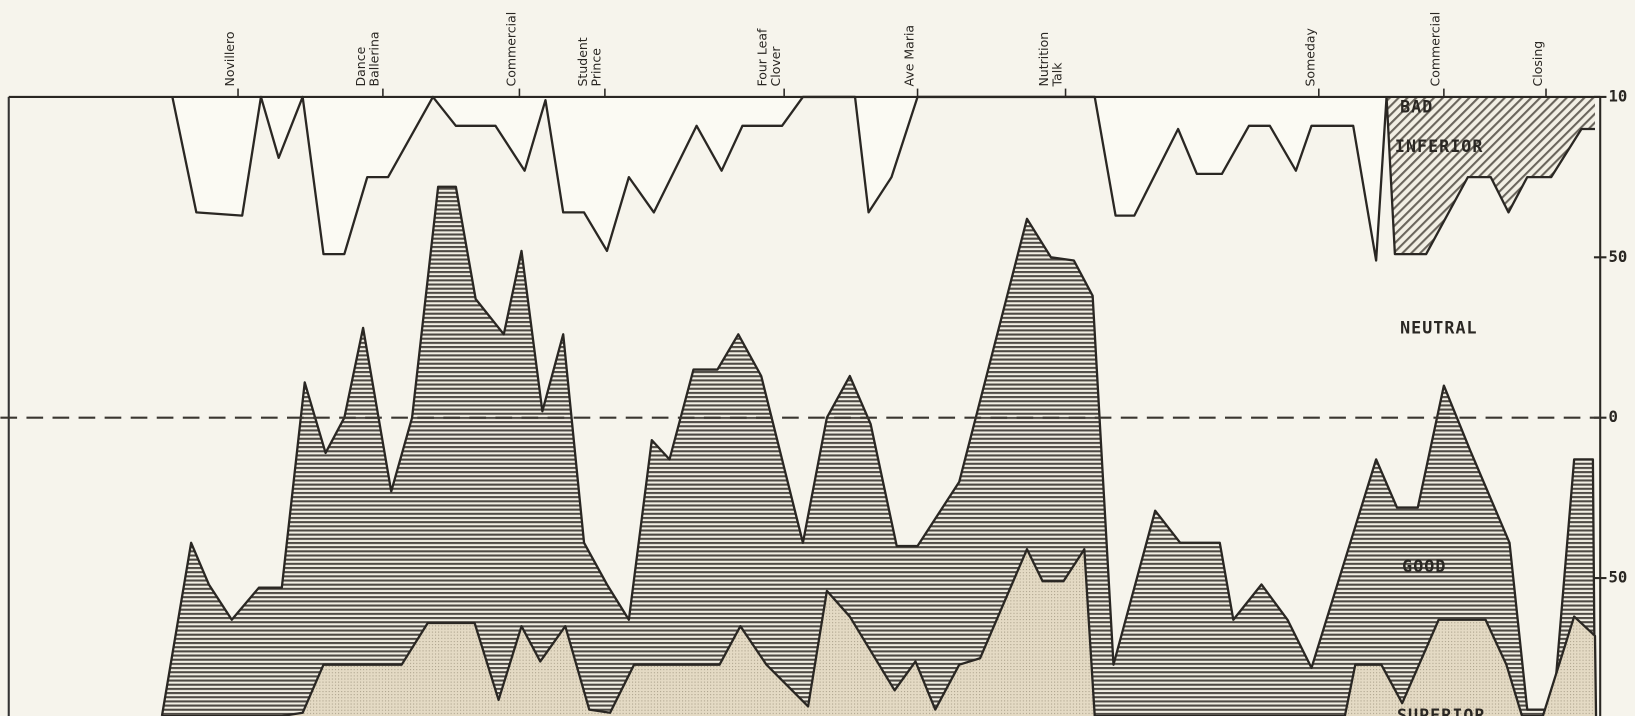 The width and height of the screenshot is (1635, 716). I want to click on segment-label: Student, so click(582, 61).